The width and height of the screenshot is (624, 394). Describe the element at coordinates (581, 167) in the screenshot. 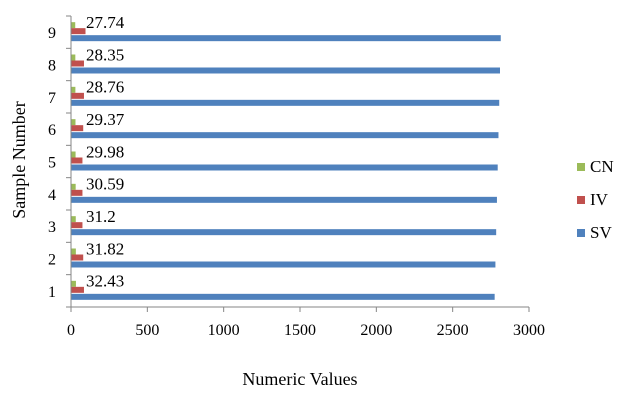

I see `legend-swatch-cn` at that location.